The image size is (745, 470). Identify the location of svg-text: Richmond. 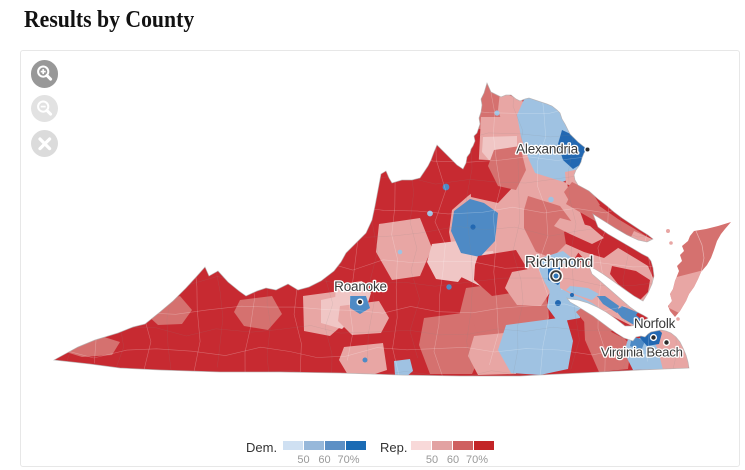
(559, 262).